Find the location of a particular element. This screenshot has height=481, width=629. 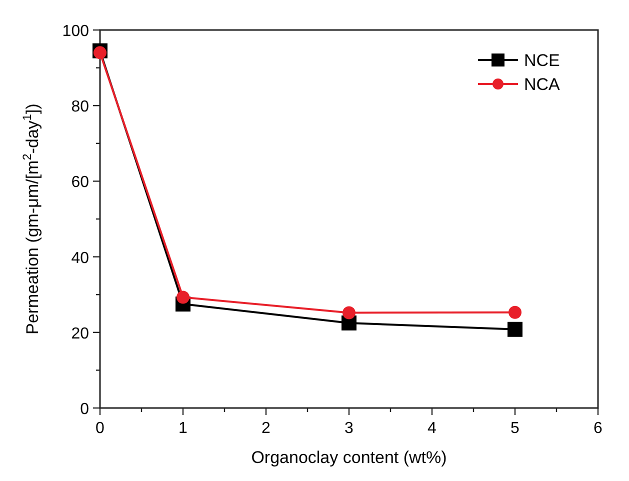

x-tick-label: 0 is located at coordinates (100, 428).